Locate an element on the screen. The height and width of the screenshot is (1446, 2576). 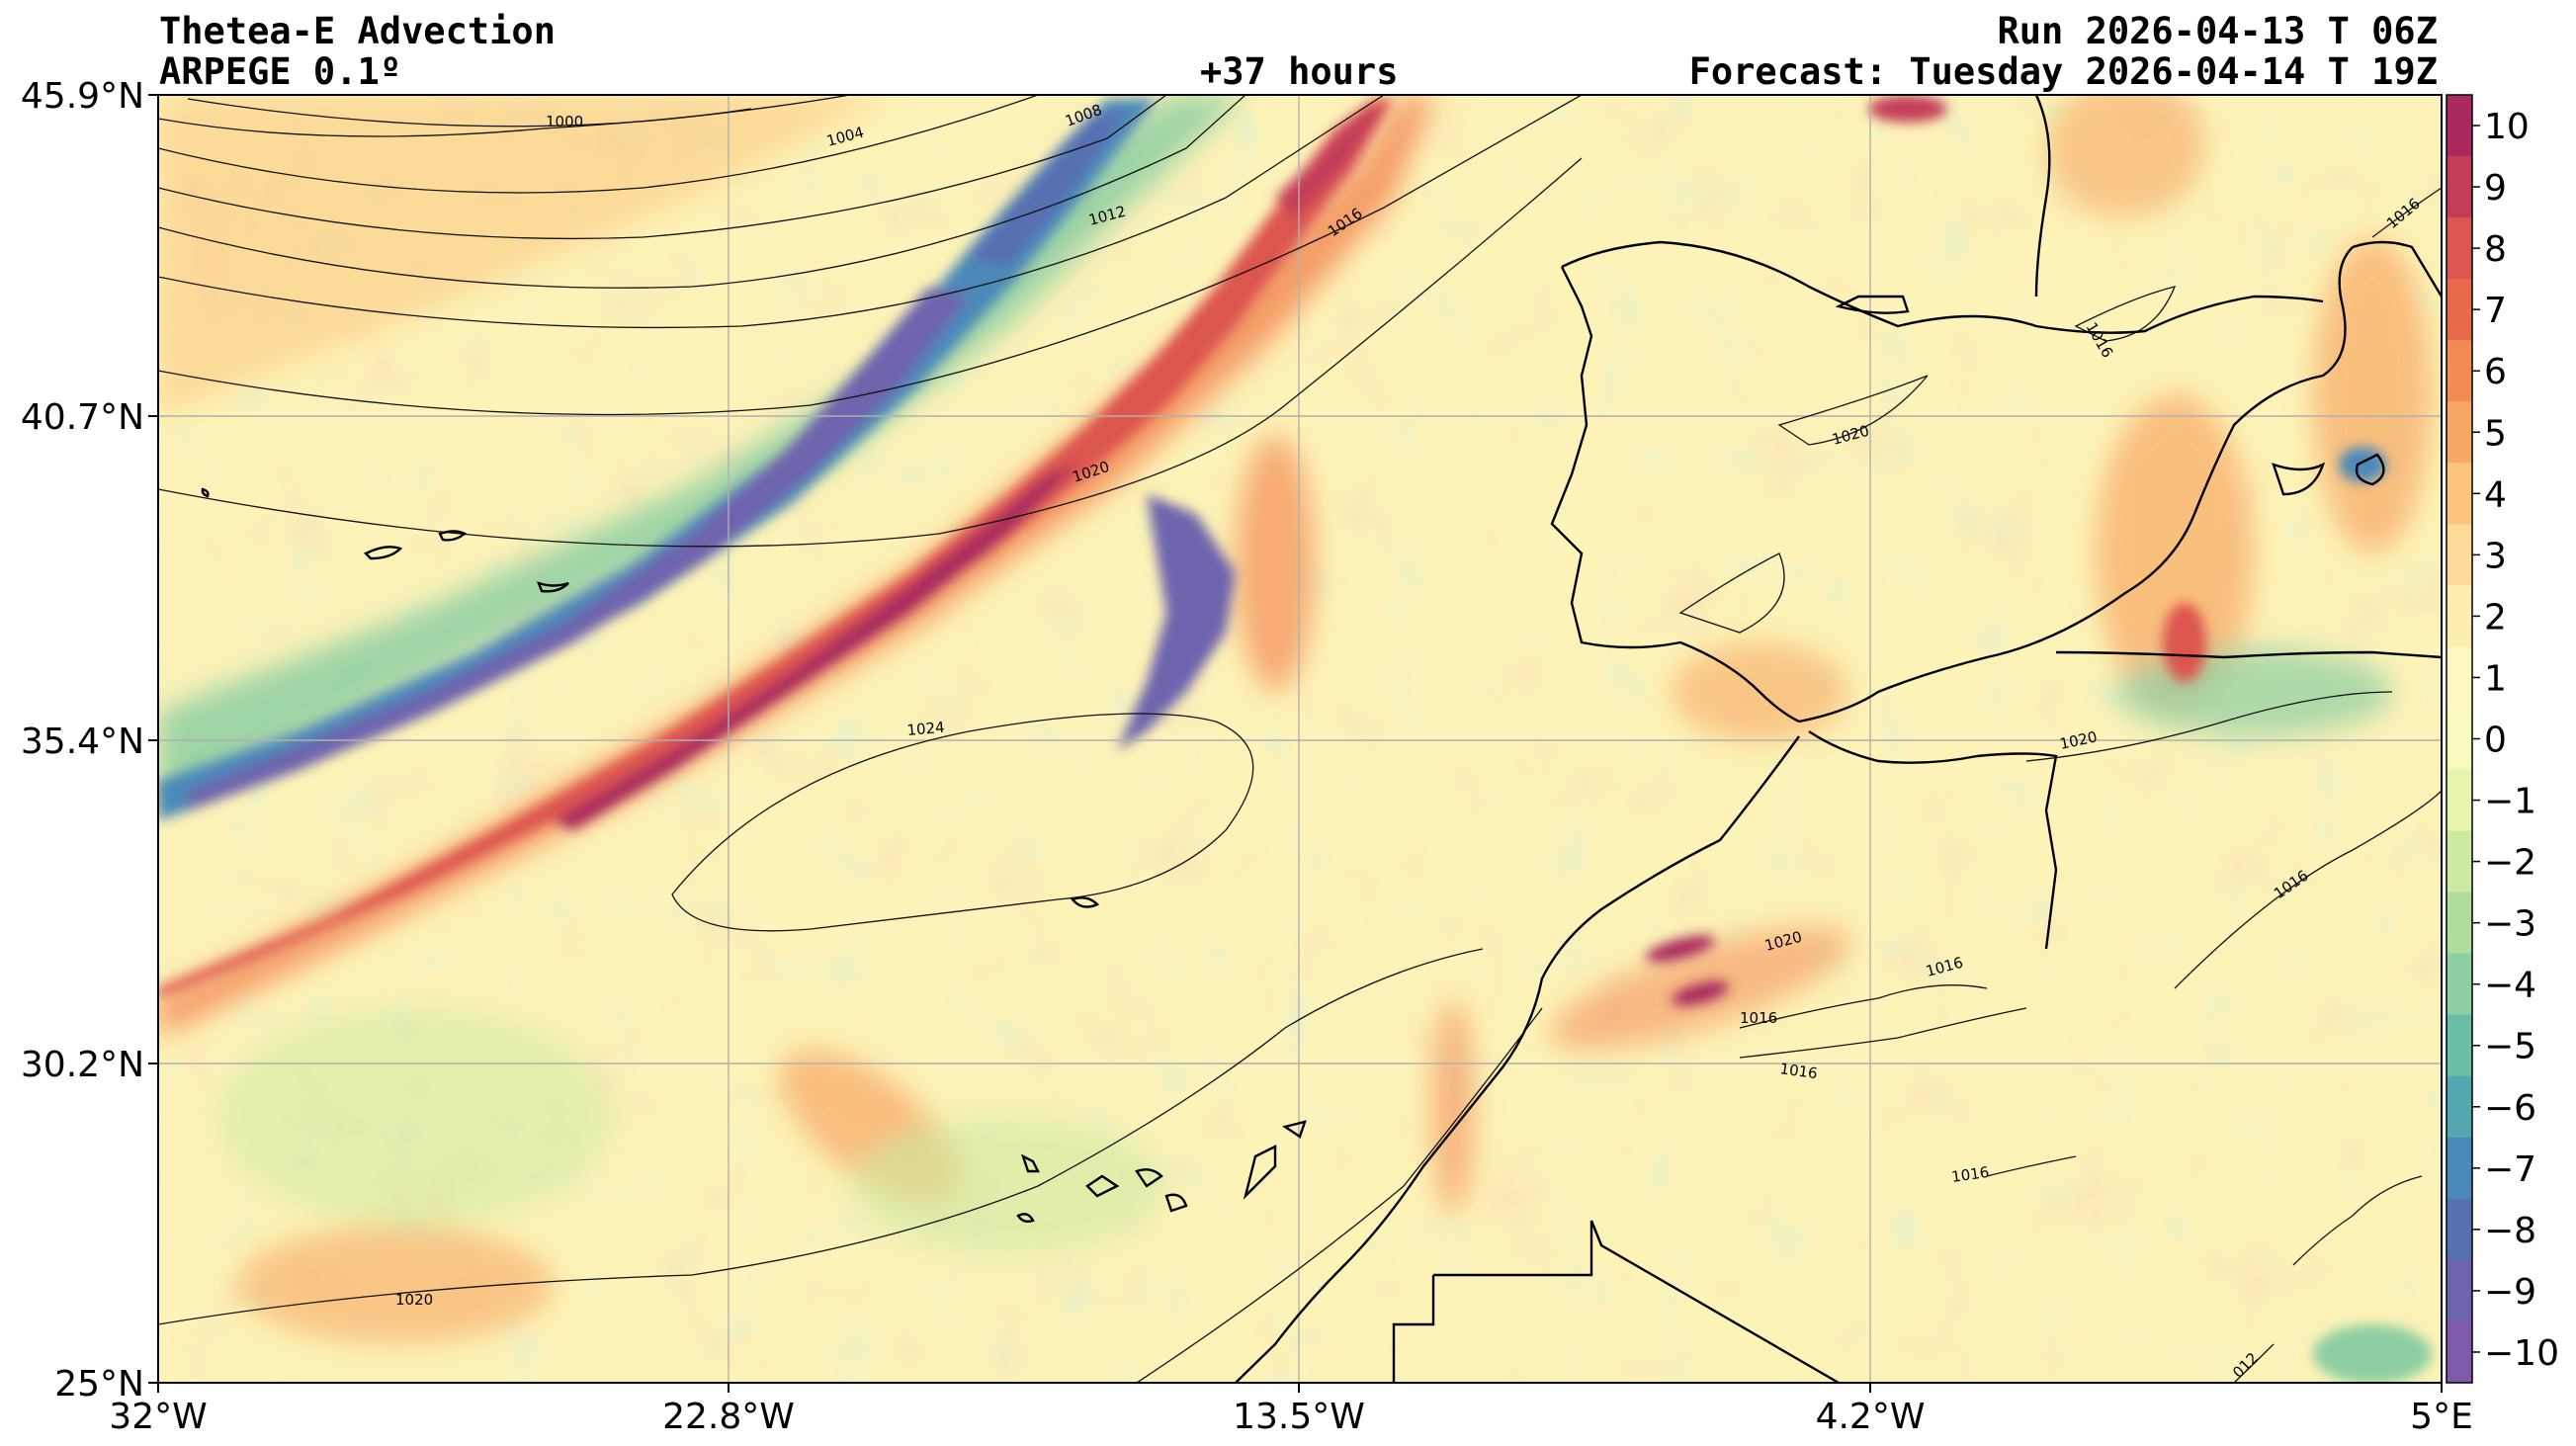
colorbar-tick-label: 3 is located at coordinates (2495, 556).